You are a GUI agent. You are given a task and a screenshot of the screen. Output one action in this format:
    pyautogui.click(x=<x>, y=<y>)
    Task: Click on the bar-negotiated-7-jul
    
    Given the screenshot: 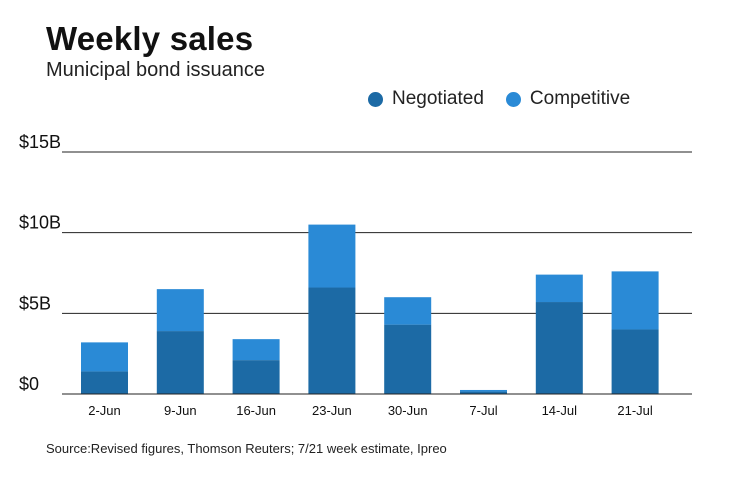 What is the action you would take?
    pyautogui.click(x=483, y=392)
    